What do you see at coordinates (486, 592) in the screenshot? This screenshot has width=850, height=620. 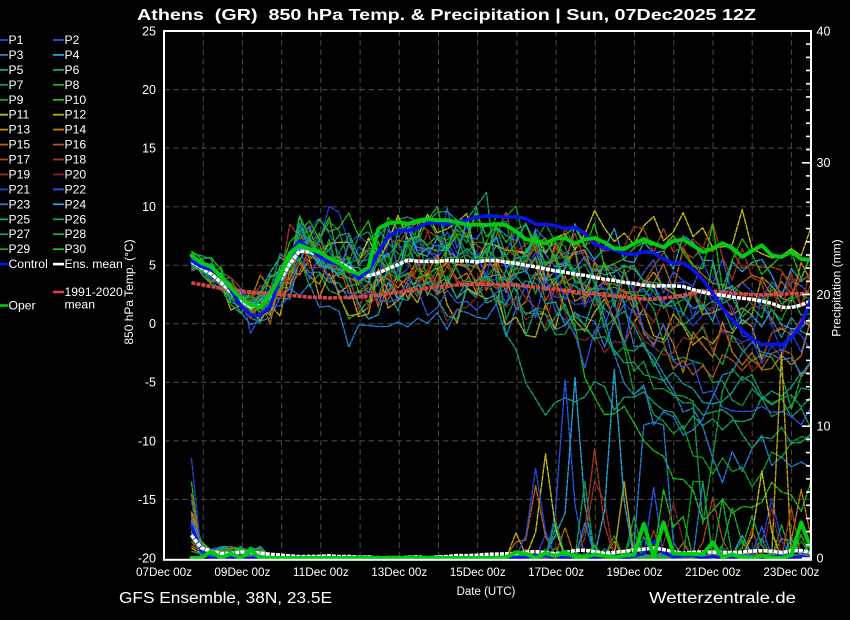 I see `svg-text: Date (UTC)` at bounding box center [486, 592].